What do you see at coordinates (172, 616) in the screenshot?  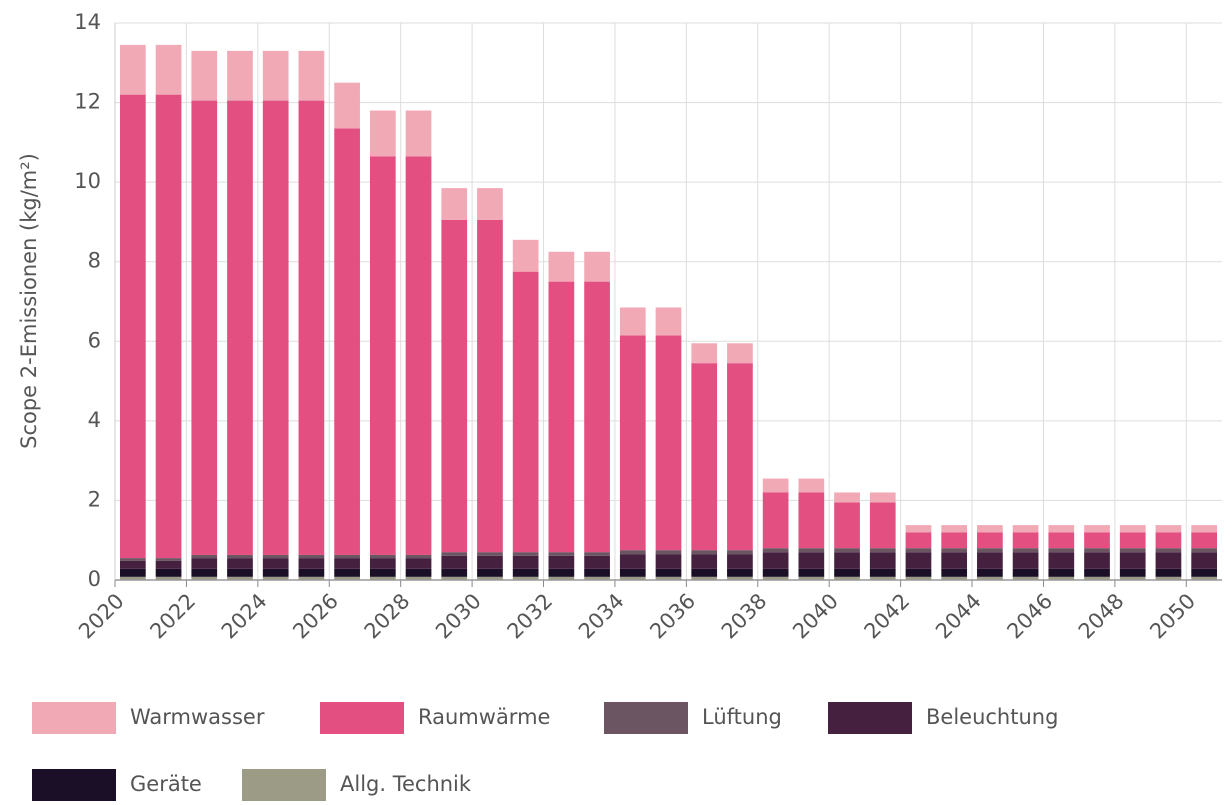 I see `x-tick-label: 2022` at bounding box center [172, 616].